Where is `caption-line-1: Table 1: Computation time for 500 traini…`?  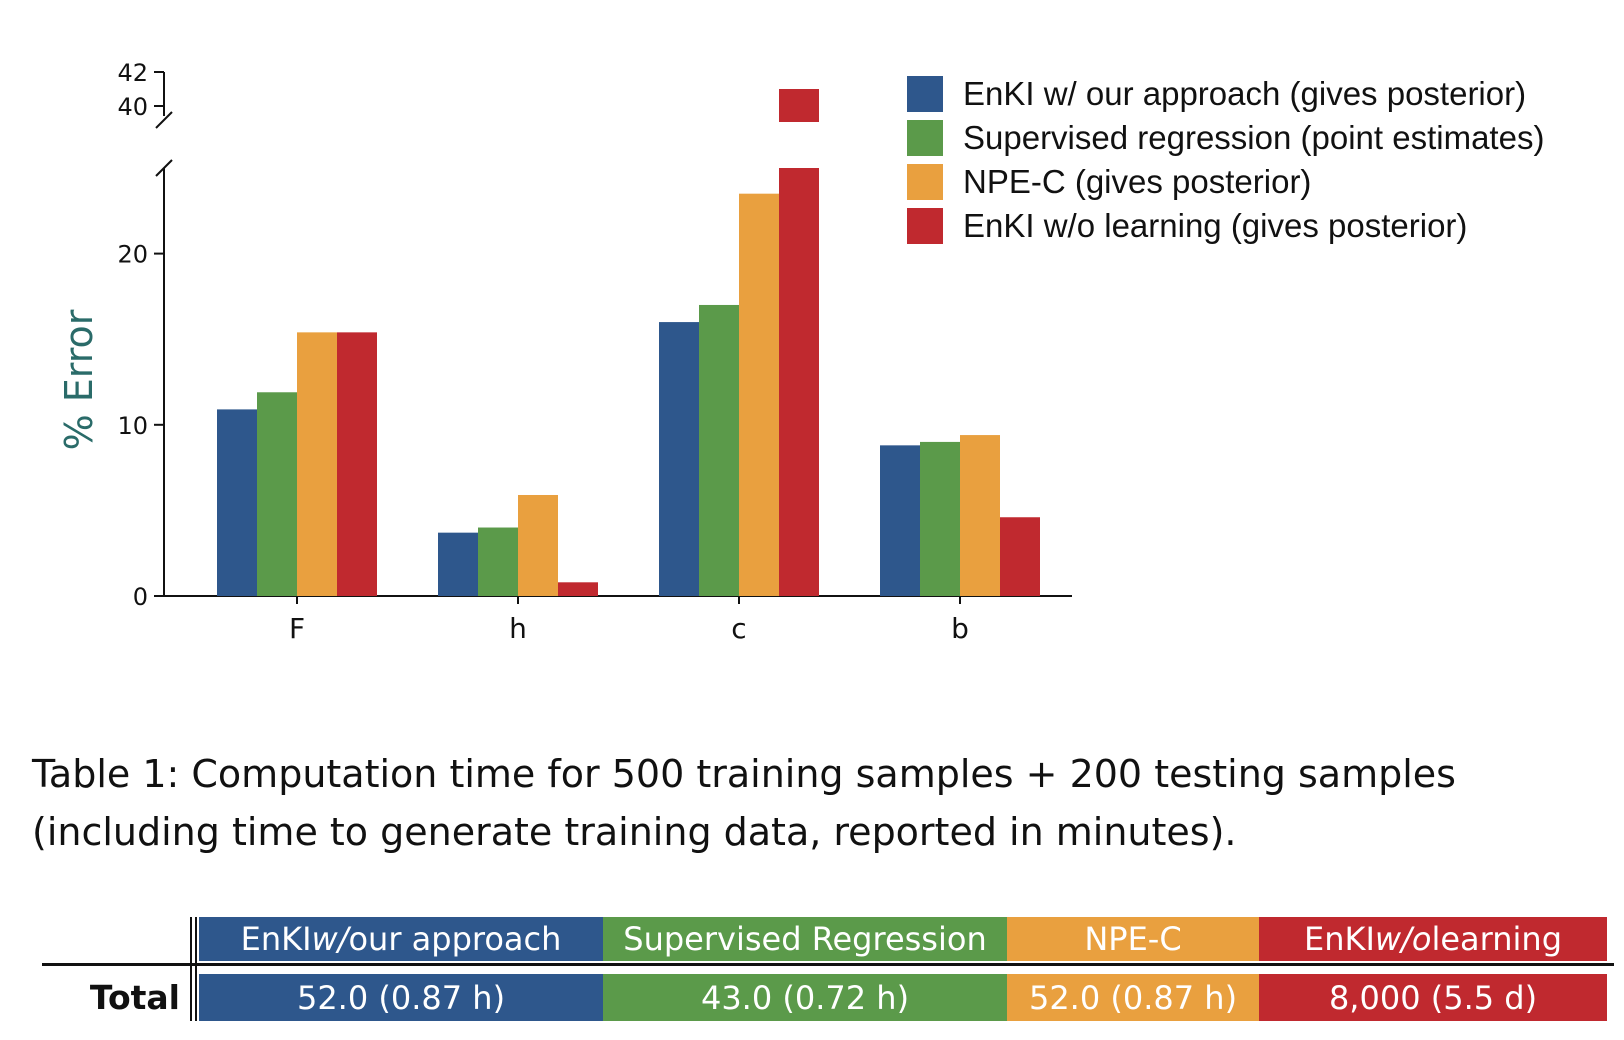 caption-line-1: Table 1: Computation time for 500 traini… is located at coordinates (744, 774).